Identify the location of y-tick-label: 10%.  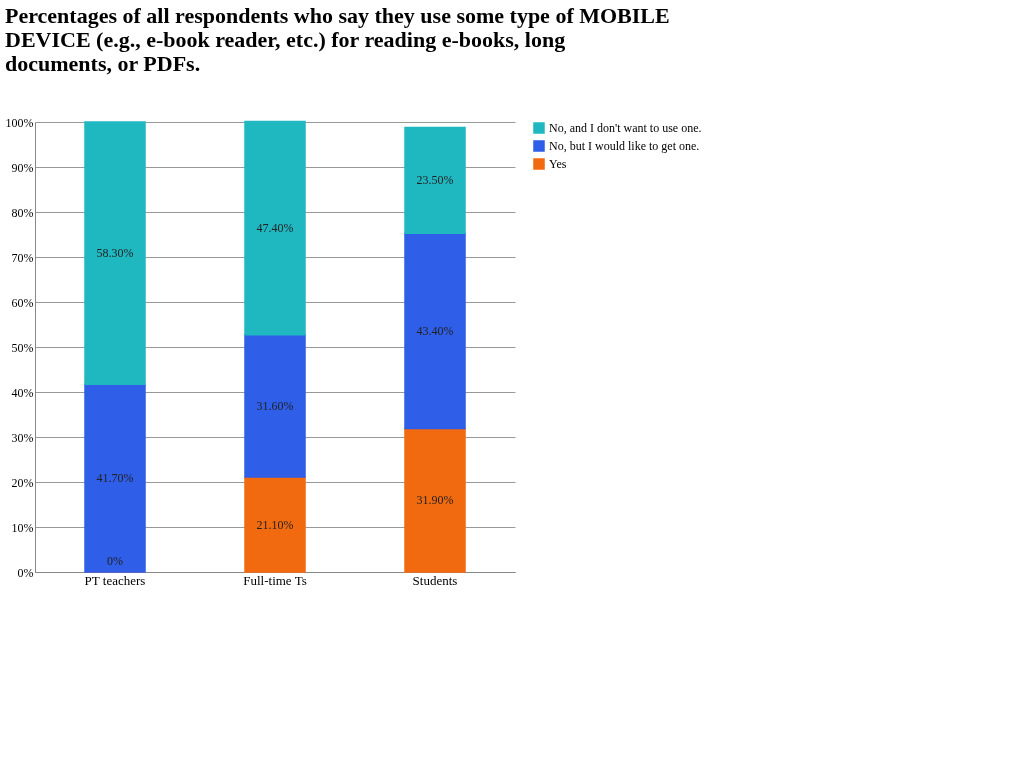
(22, 527).